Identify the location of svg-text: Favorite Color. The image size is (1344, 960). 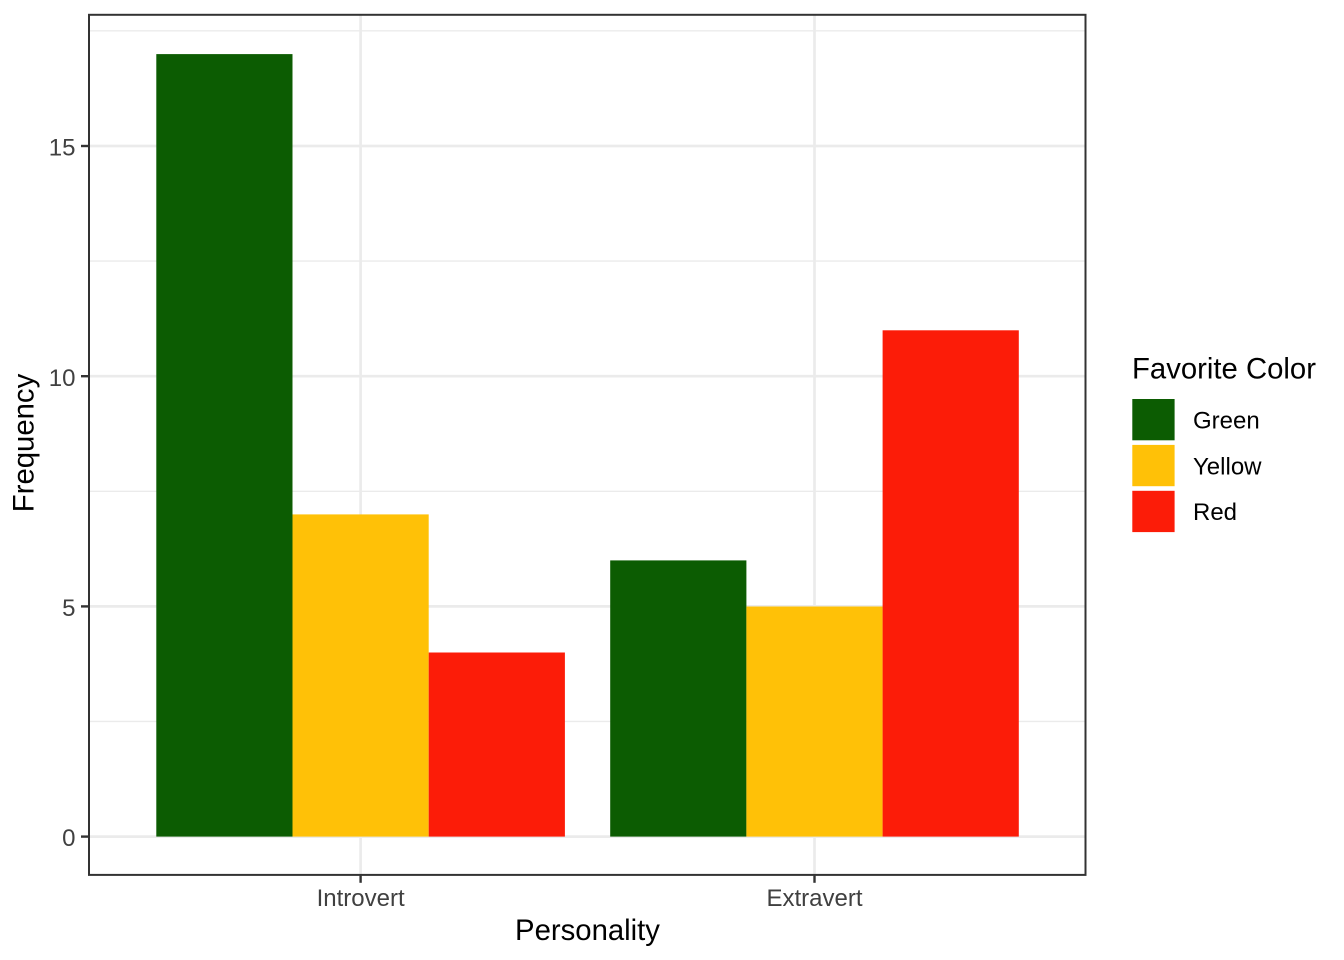
(1224, 369).